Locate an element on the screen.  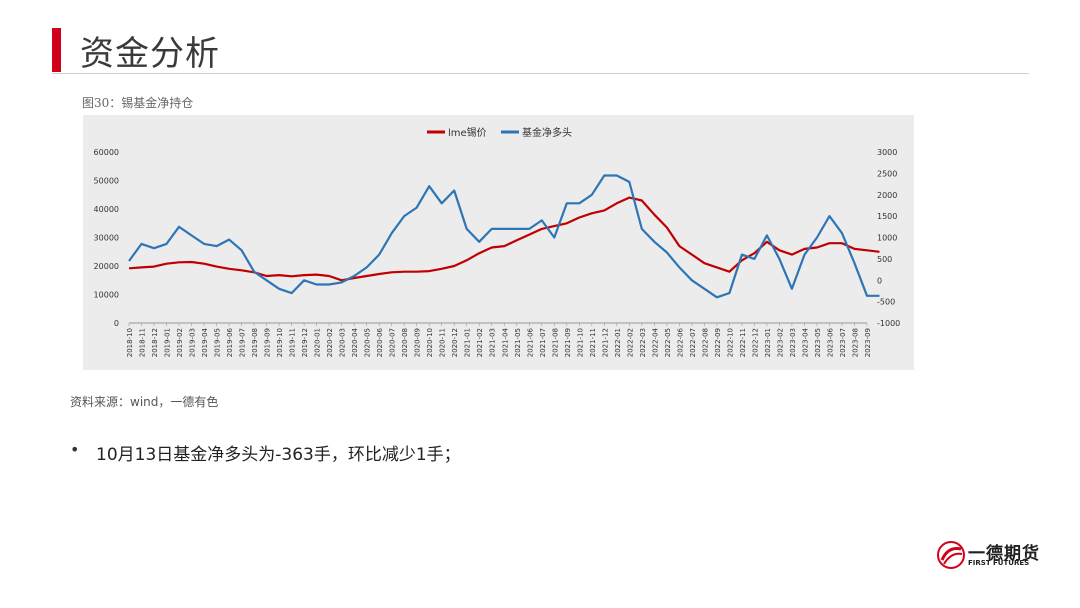
x-tick-label: 2019-07 is located at coordinates (243, 342).